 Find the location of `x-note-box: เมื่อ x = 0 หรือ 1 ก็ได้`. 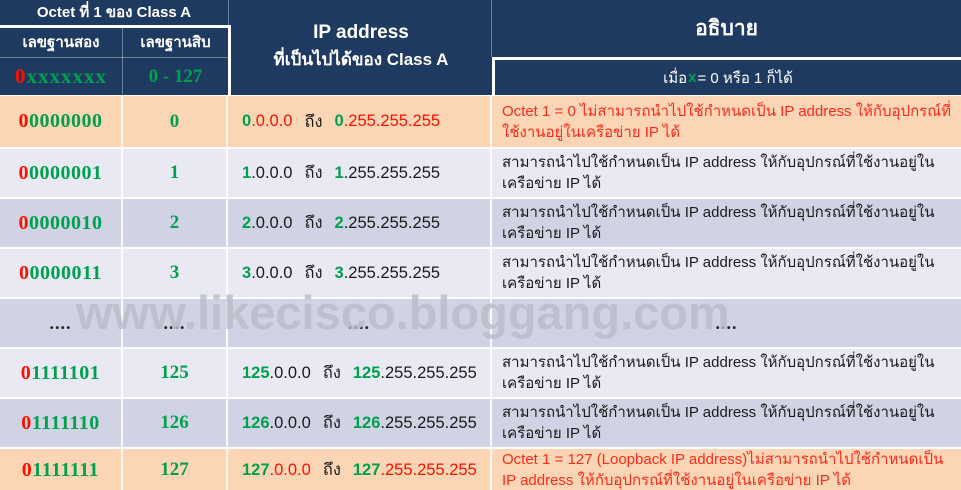

x-note-box: เมื่อ x = 0 หรือ 1 ก็ได้ is located at coordinates (726, 76).